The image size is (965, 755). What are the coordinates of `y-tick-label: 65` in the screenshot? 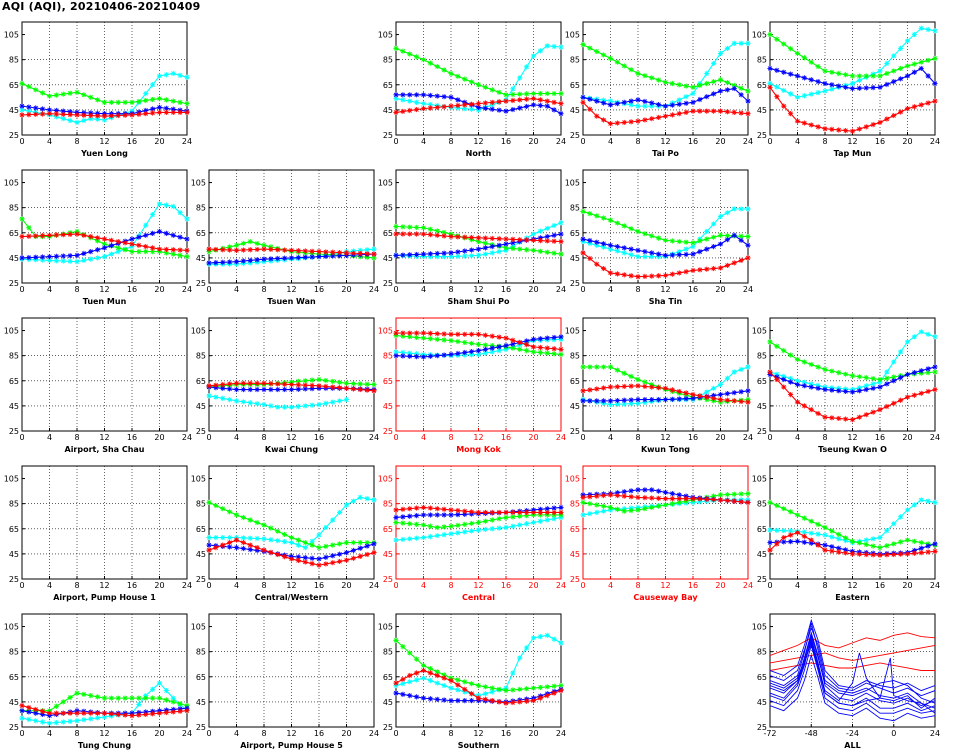 It's located at (575, 381).